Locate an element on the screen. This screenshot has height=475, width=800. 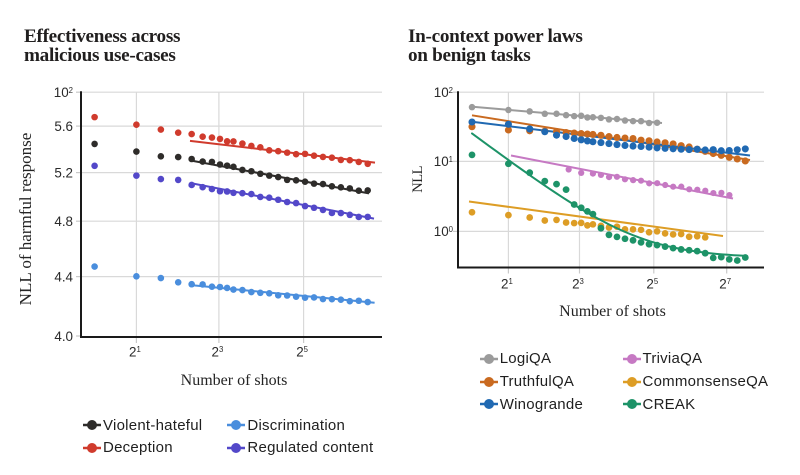
svg-text: NLL is located at coordinates (418, 179).